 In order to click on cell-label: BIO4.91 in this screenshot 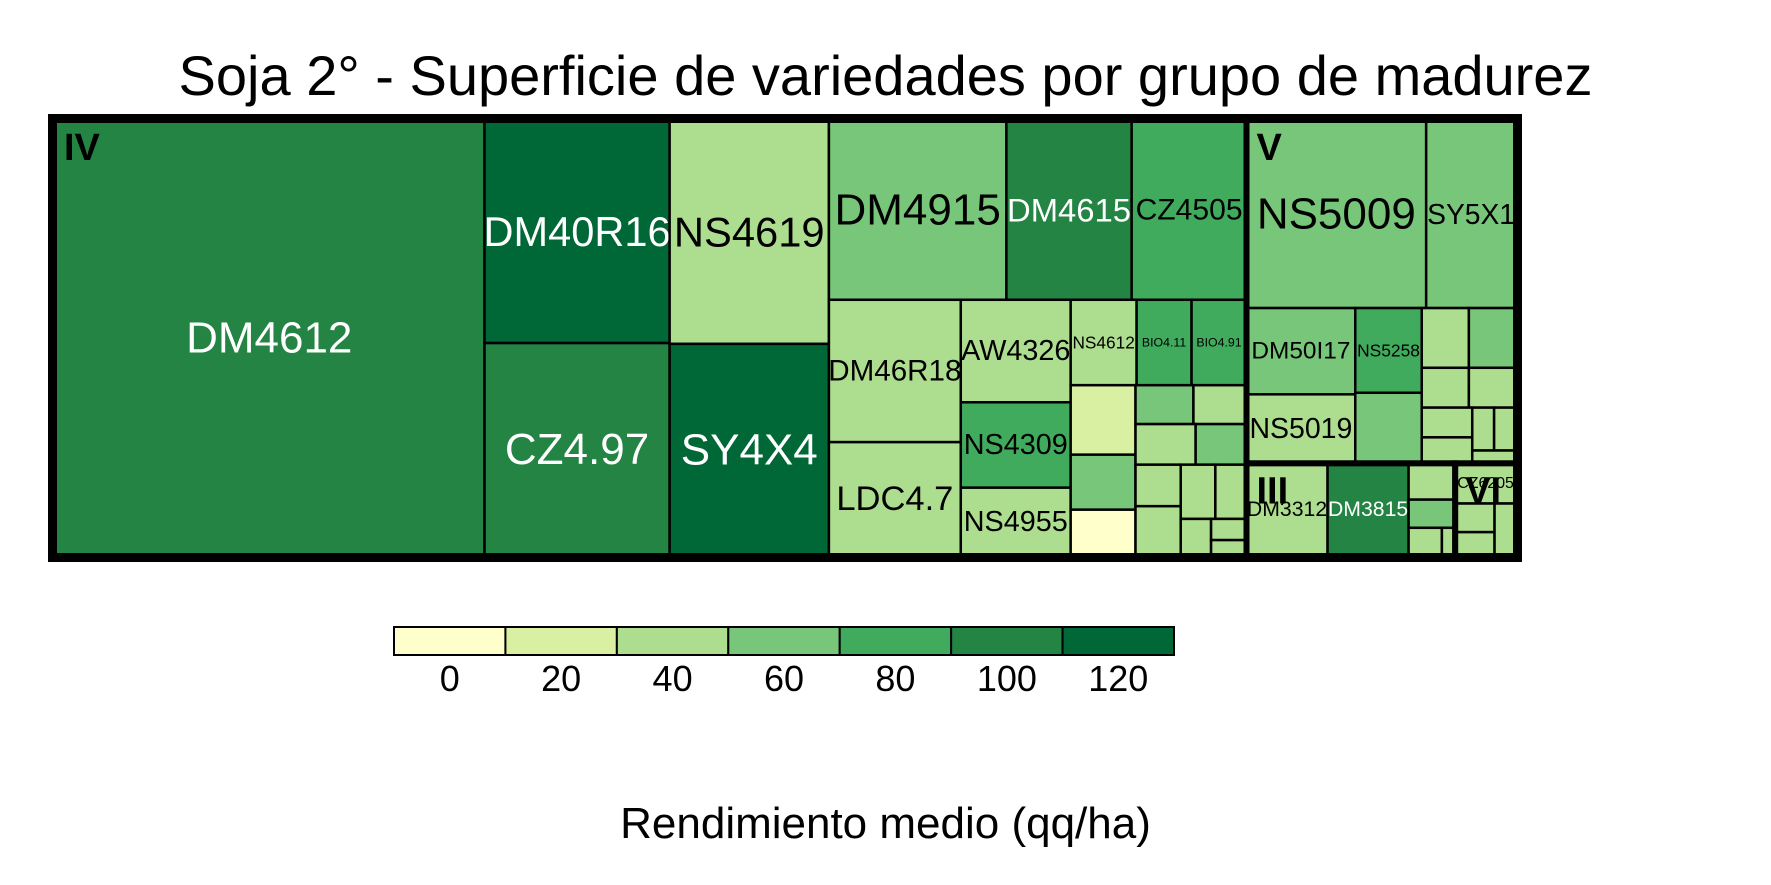, I will do `click(1218, 342)`.